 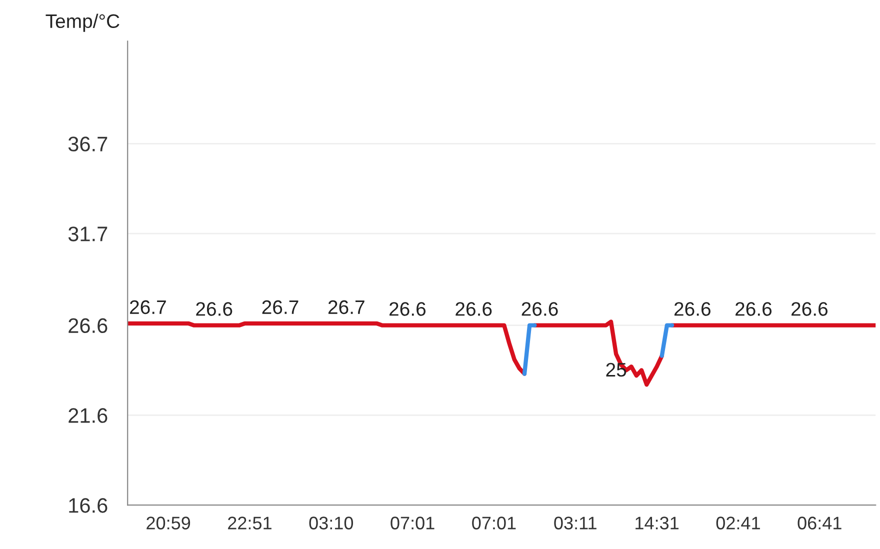 What do you see at coordinates (88, 326) in the screenshot?
I see `y-tick-label: 26.6` at bounding box center [88, 326].